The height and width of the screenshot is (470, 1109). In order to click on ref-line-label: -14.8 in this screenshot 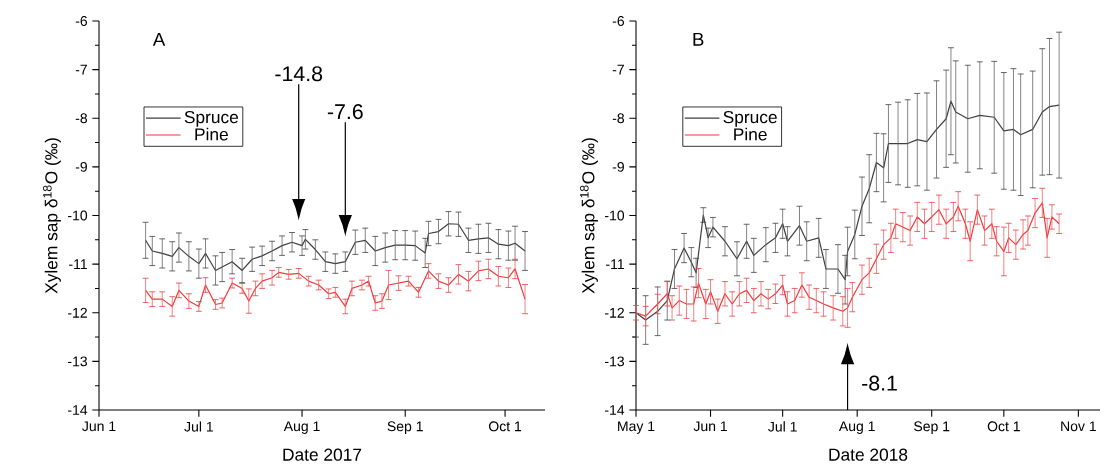, I will do `click(299, 74)`.